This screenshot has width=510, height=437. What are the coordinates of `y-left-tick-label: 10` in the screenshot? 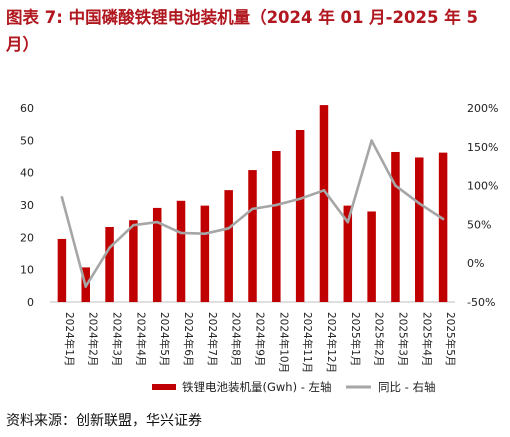 It's located at (27, 270).